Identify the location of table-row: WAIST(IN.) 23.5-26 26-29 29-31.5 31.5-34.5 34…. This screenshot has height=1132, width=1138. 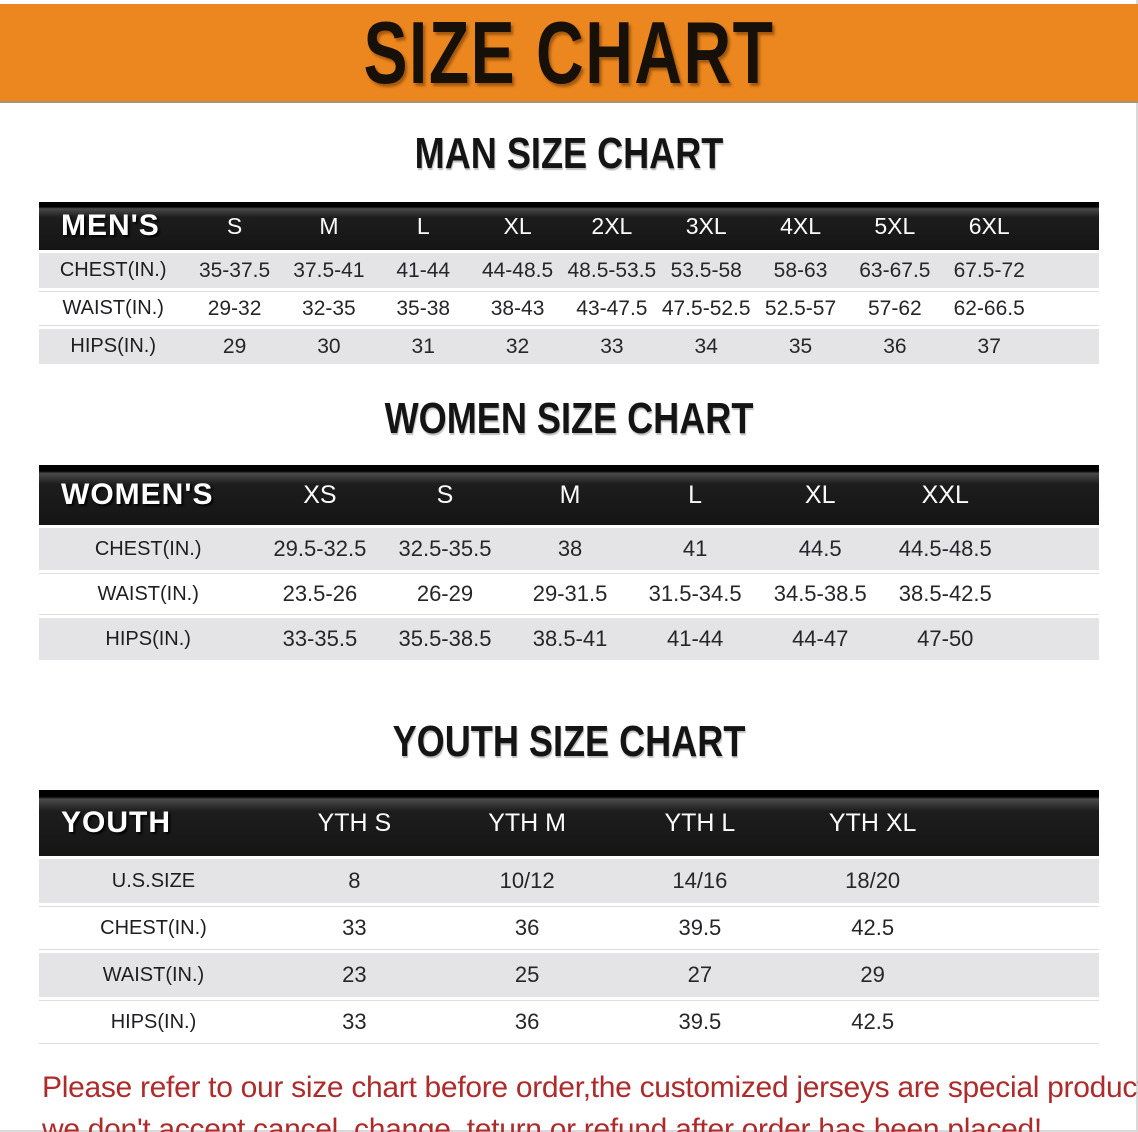
(569, 594).